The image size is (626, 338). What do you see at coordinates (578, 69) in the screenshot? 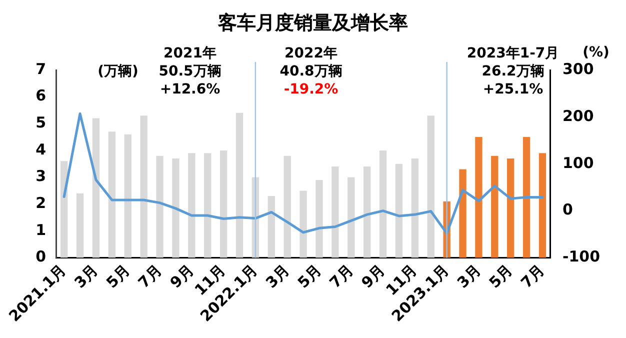
I see `y2-tick-label: 300` at bounding box center [578, 69].